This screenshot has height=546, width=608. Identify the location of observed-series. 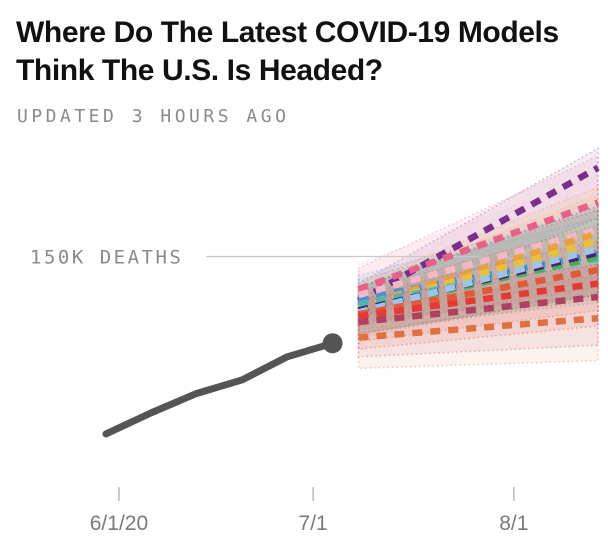
(222, 385).